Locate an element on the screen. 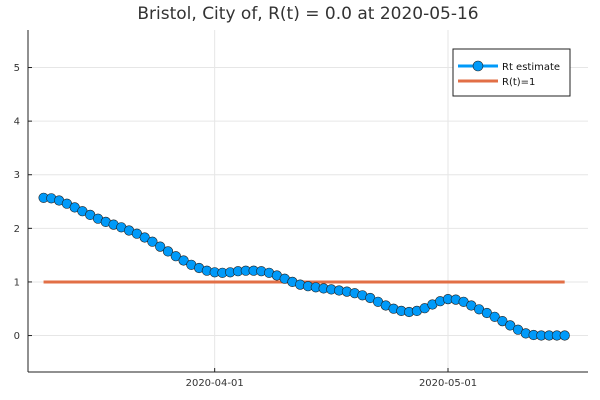 This screenshot has height=400, width=600. x-tick-label: 2020-04-01 is located at coordinates (215, 383).